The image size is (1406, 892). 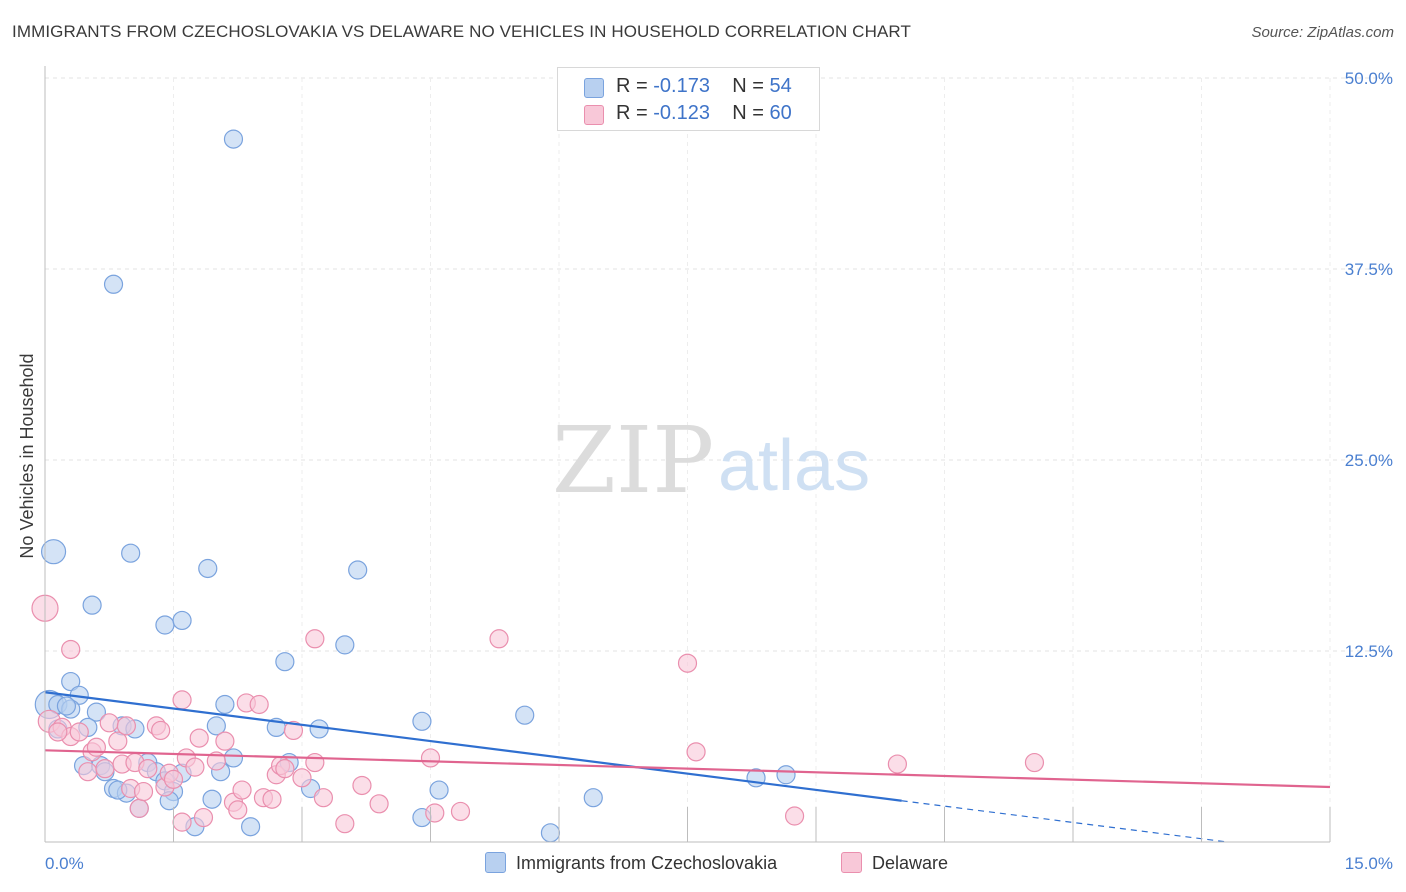 I want to click on y-tick-label: 12.5%, so click(x=1369, y=651).